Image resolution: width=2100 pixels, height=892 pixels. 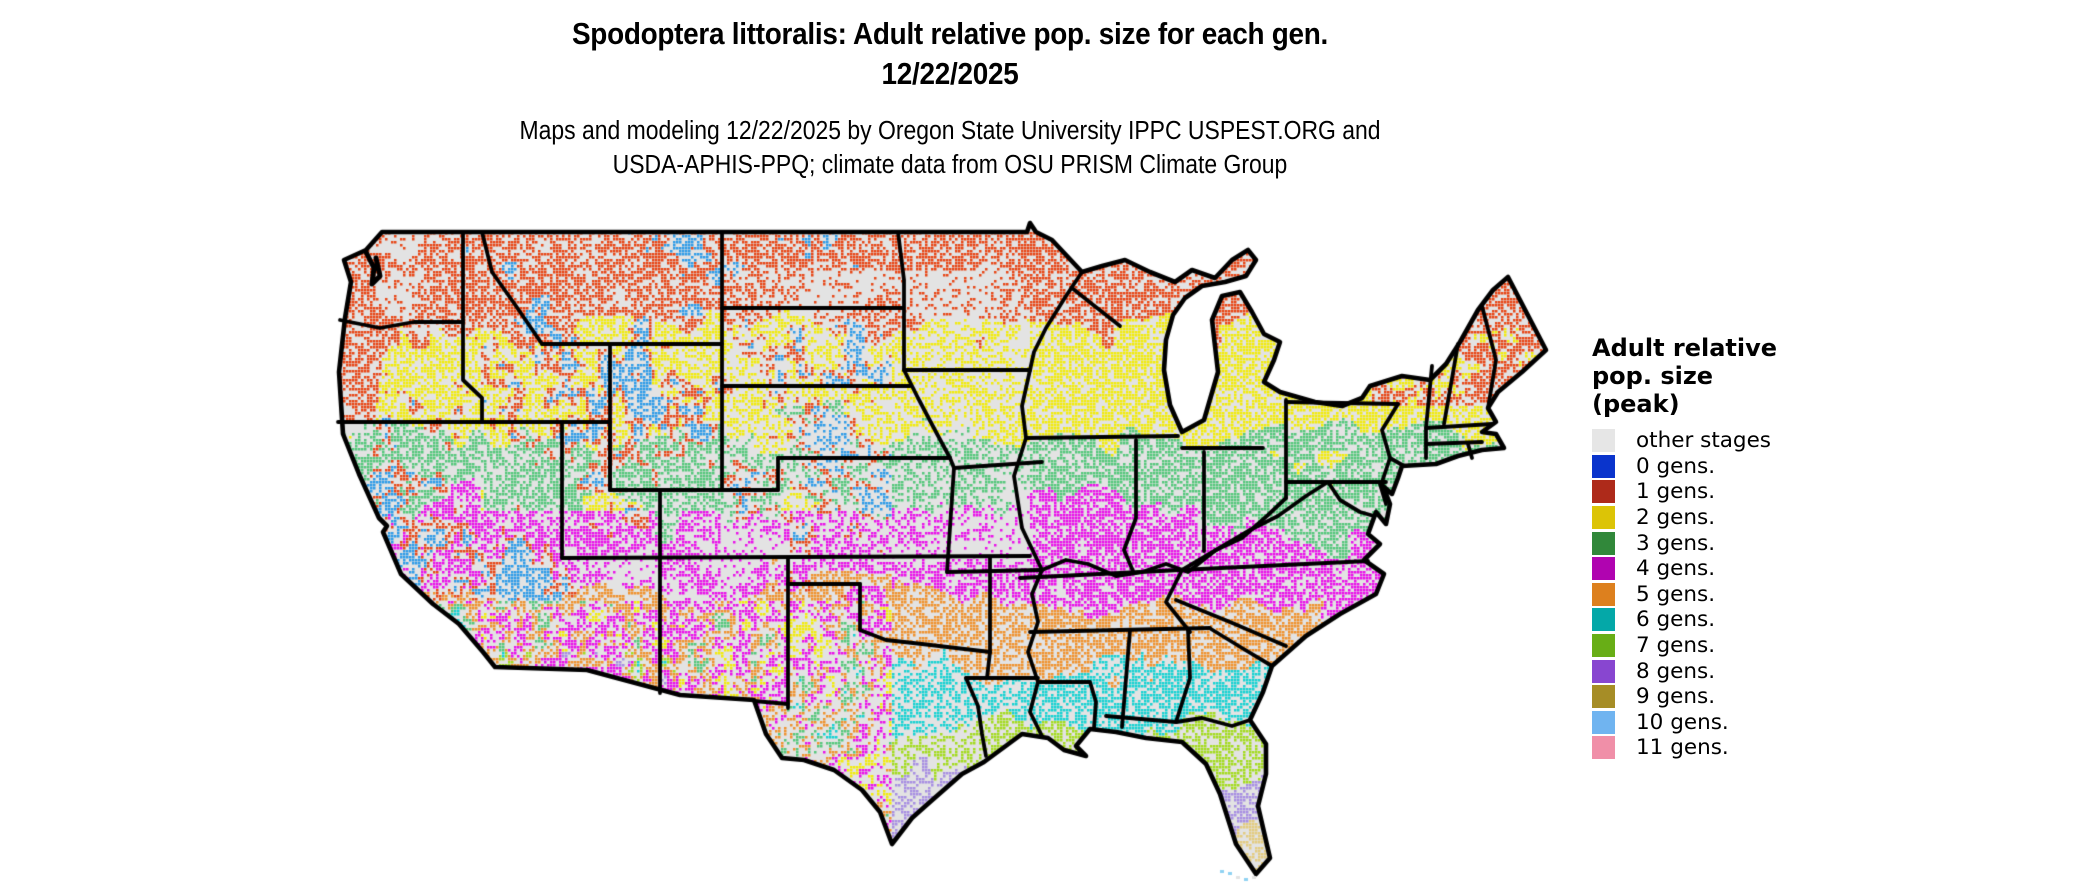 I want to click on legend-label: other stages, so click(x=1703, y=441).